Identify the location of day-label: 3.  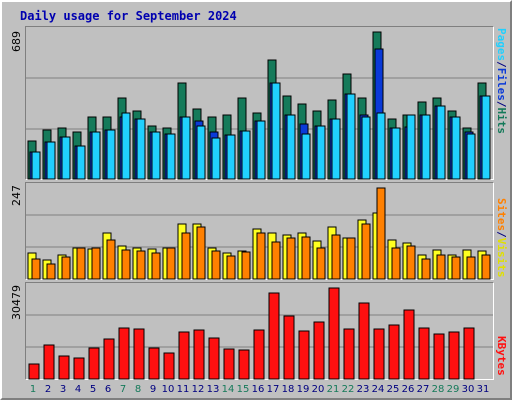
(63, 389).